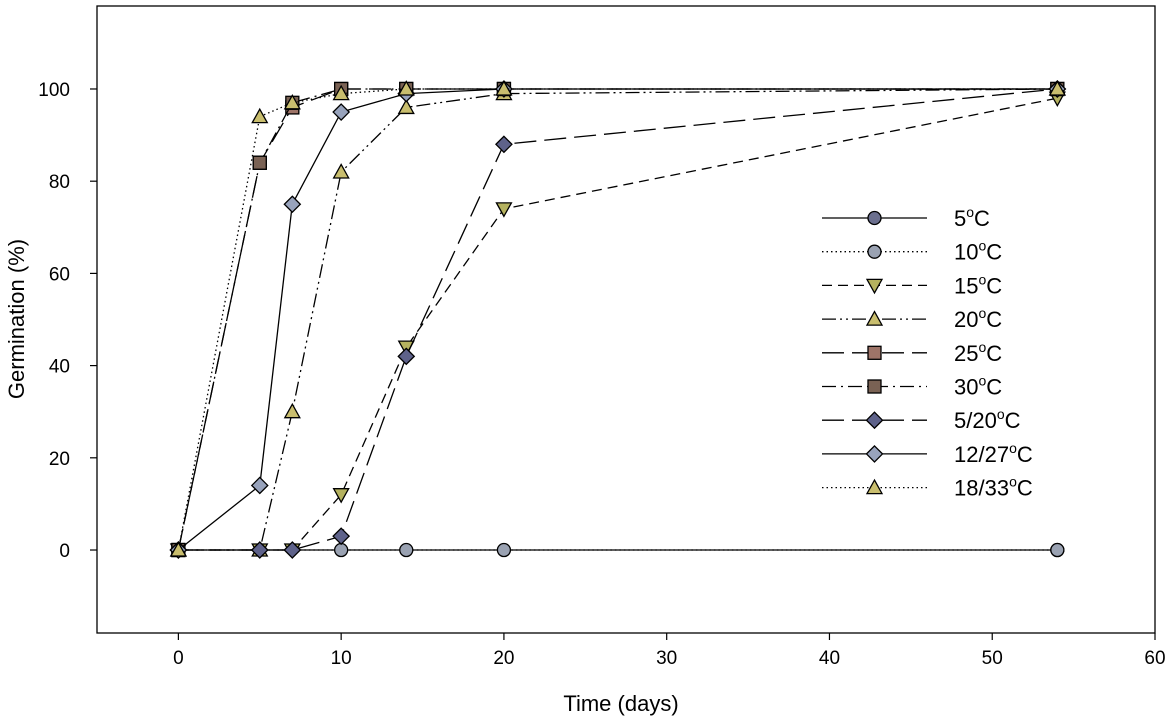 Image resolution: width=1167 pixels, height=721 pixels. What do you see at coordinates (912, 251) in the screenshot?
I see `legend-item-1: 10oC` at bounding box center [912, 251].